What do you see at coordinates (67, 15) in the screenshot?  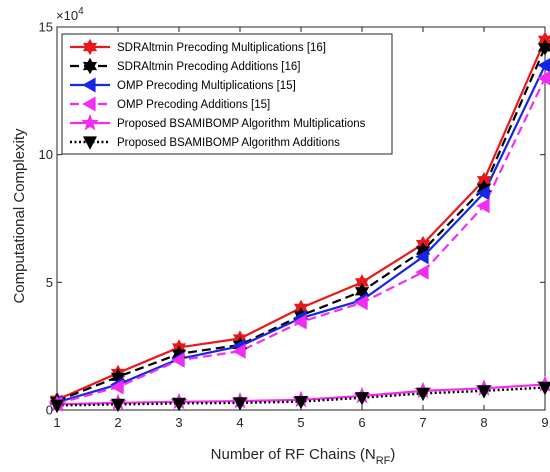 I see `y-multiplier-base: ×10` at bounding box center [67, 15].